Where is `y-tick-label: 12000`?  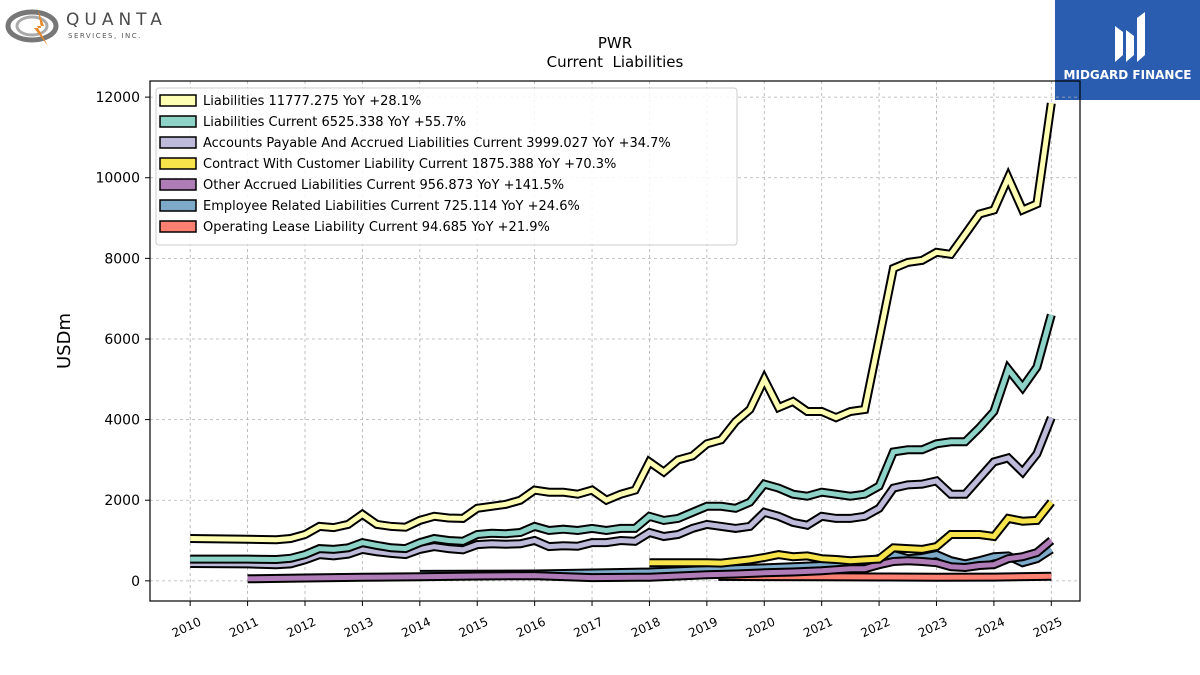
y-tick-label: 12000 is located at coordinates (117, 98).